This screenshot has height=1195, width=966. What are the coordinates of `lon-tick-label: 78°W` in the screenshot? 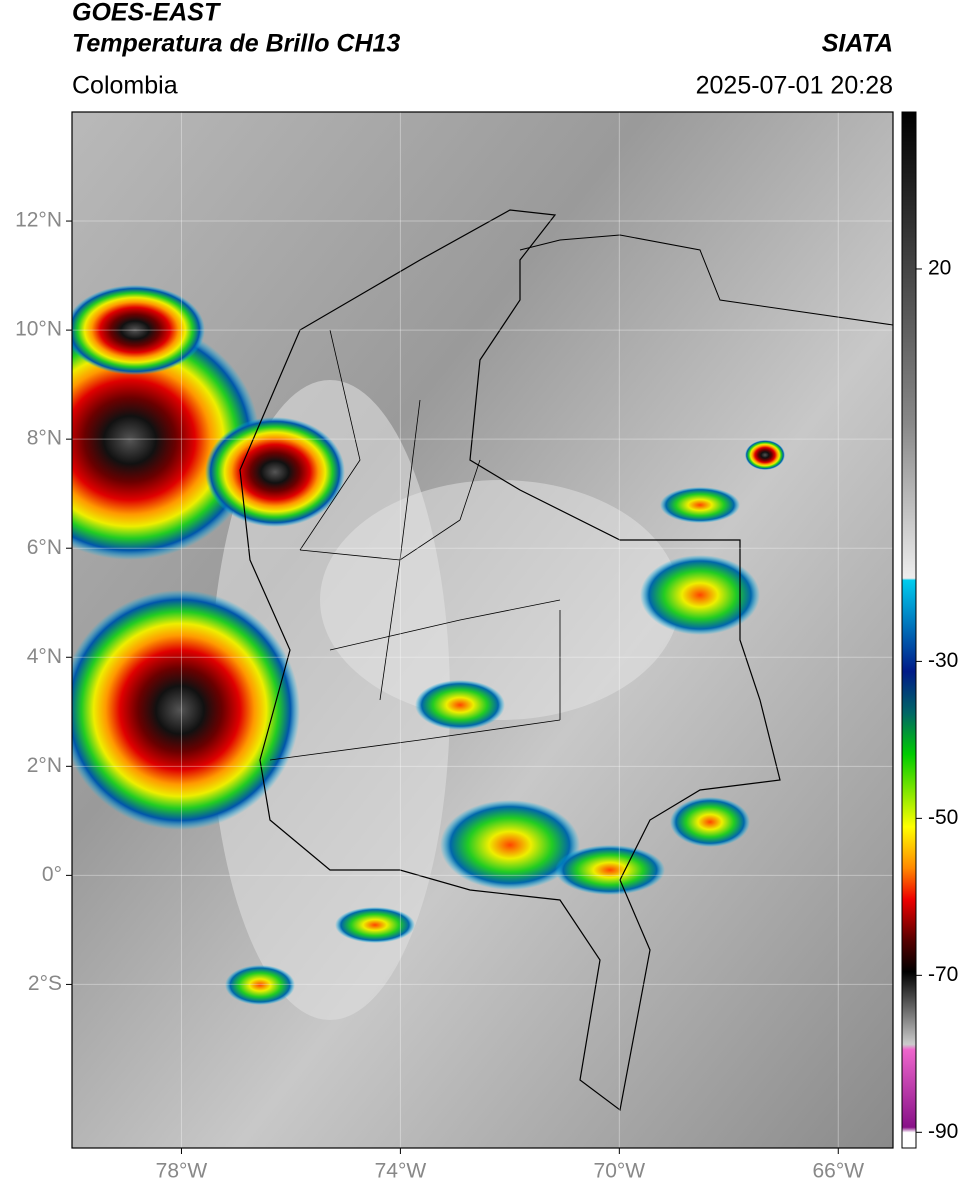 It's located at (182, 1171).